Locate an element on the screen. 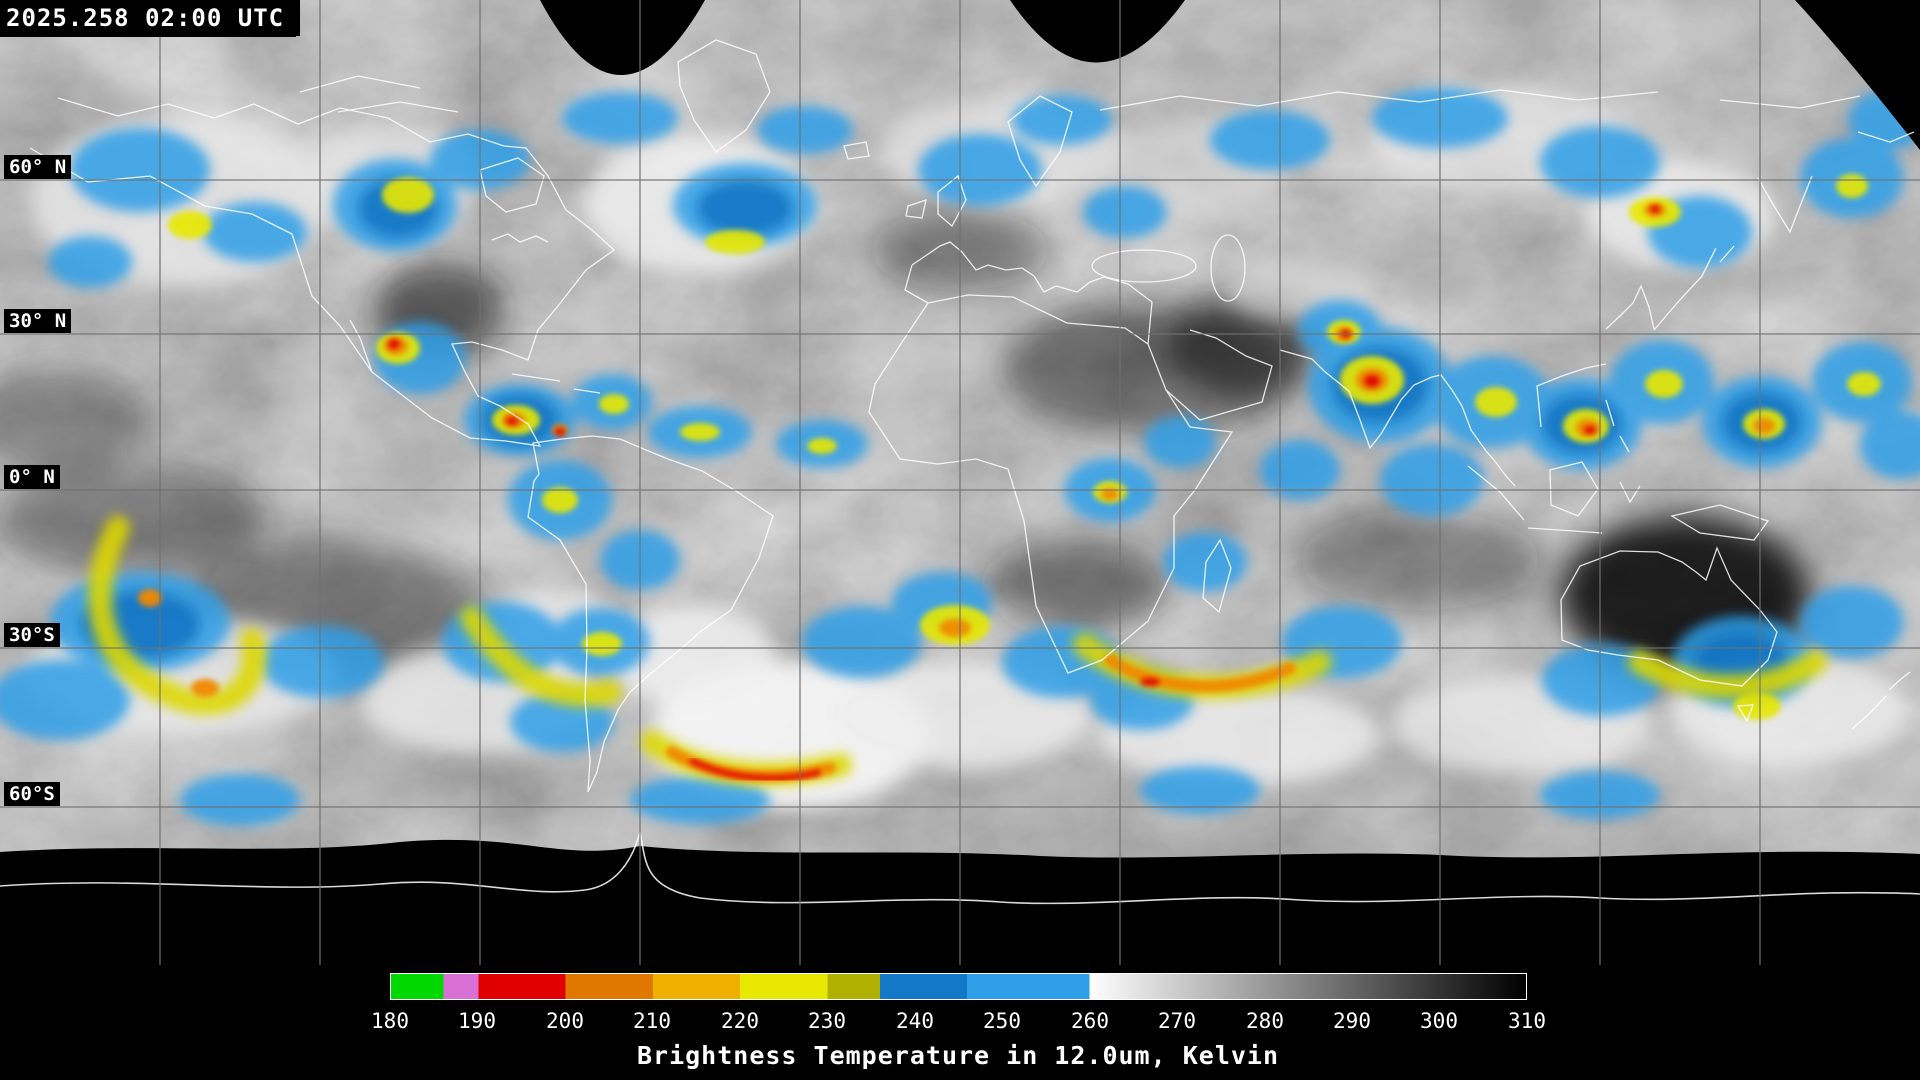 The height and width of the screenshot is (1080, 1920). latitude-label-30s: 30°S is located at coordinates (32, 635).